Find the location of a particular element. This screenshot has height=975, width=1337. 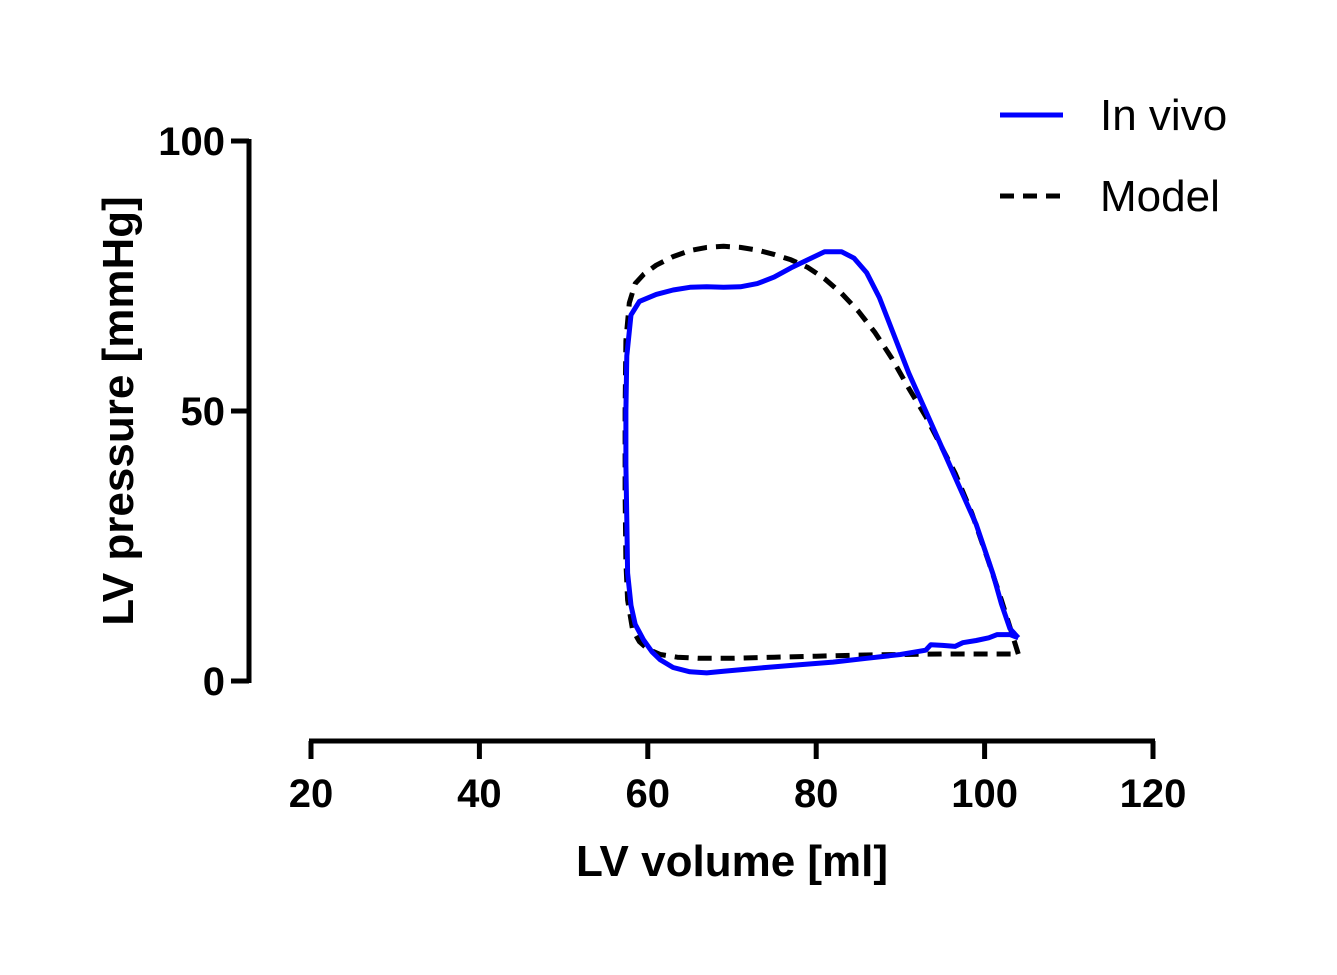

x-tick-label: 120 is located at coordinates (1153, 794).